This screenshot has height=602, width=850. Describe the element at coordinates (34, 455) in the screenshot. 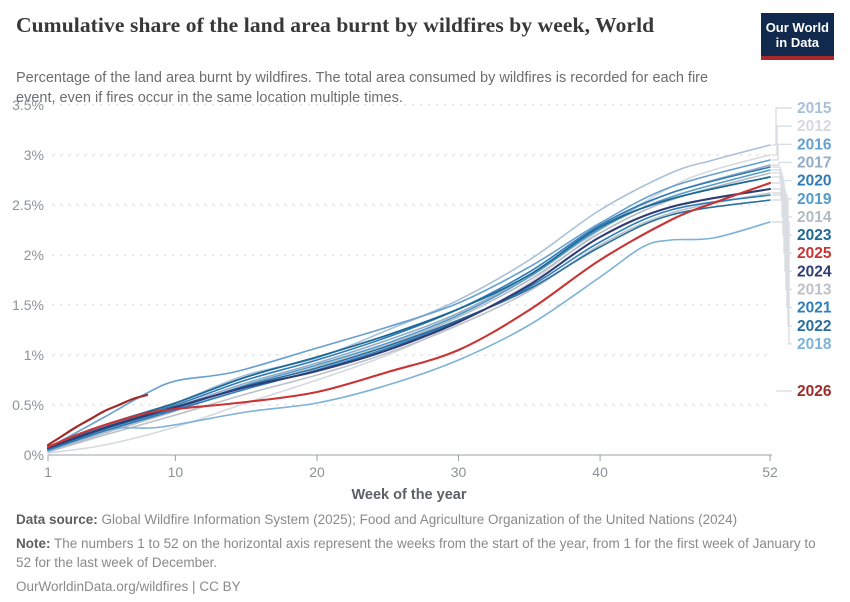

I see `y-axis-tick-label: 0%` at that location.